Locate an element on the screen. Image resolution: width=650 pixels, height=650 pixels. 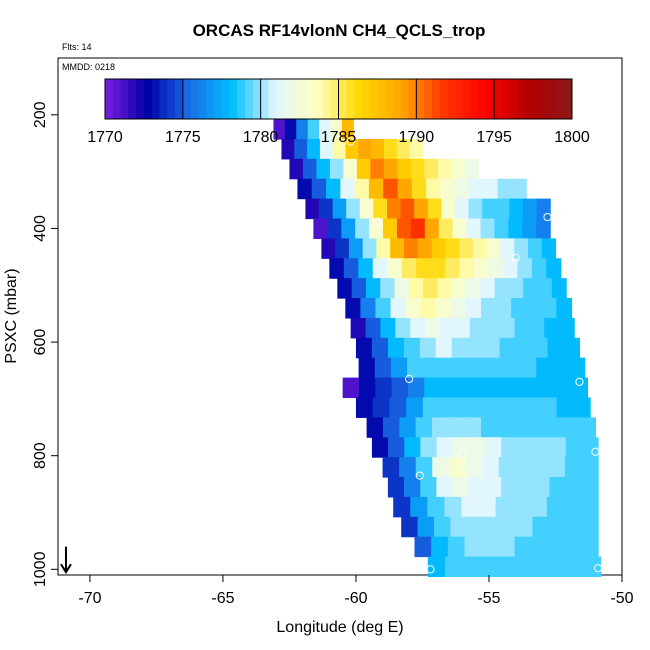
colorbar-tick-label: 1800 is located at coordinates (572, 137).